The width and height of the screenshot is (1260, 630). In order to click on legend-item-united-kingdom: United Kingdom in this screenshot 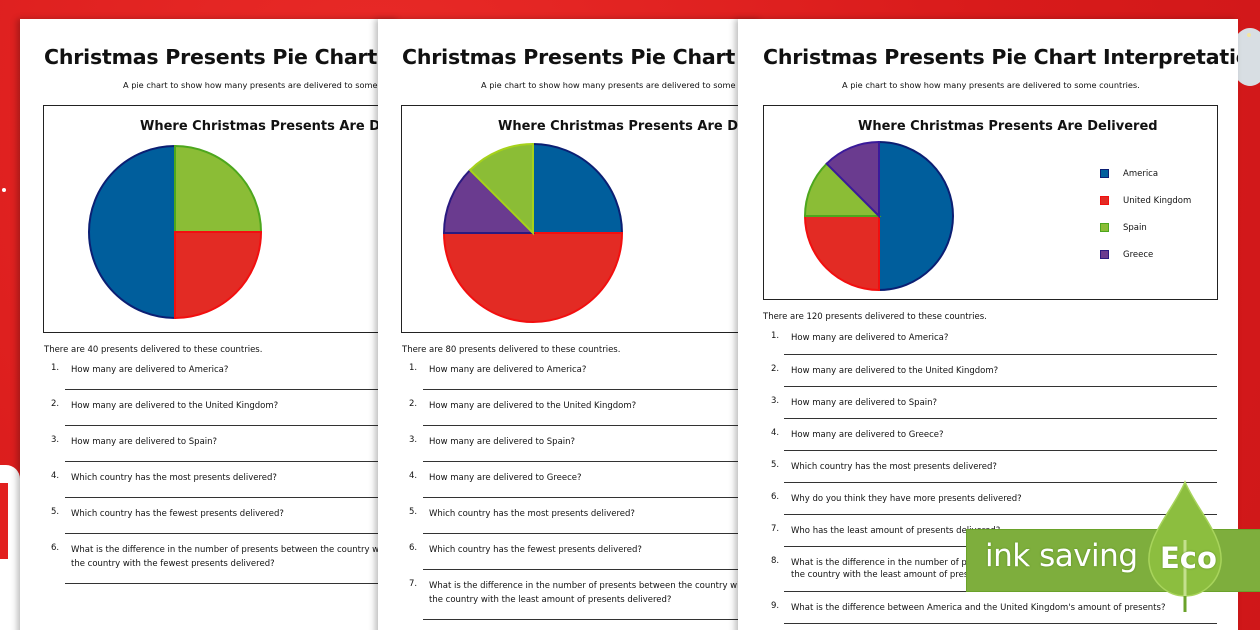, I will do `click(1145, 201)`.